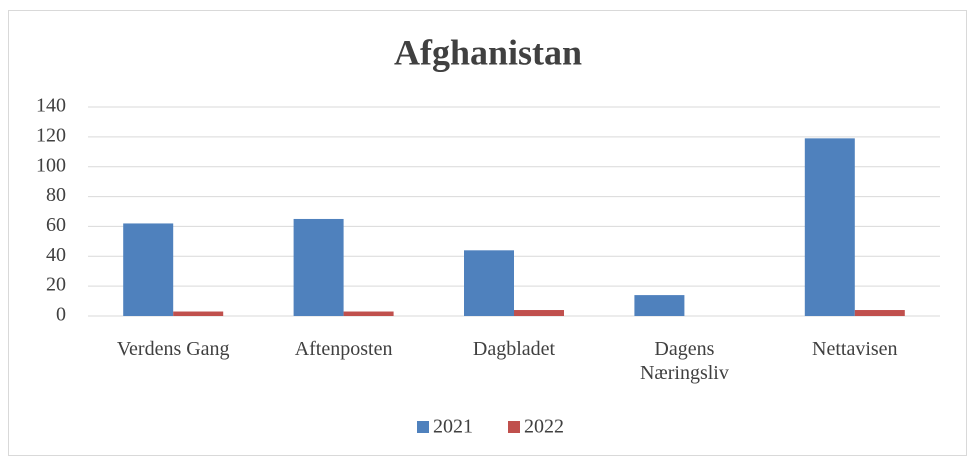 The height and width of the screenshot is (457, 968). What do you see at coordinates (51, 165) in the screenshot?
I see `y-tick-label: 100` at bounding box center [51, 165].